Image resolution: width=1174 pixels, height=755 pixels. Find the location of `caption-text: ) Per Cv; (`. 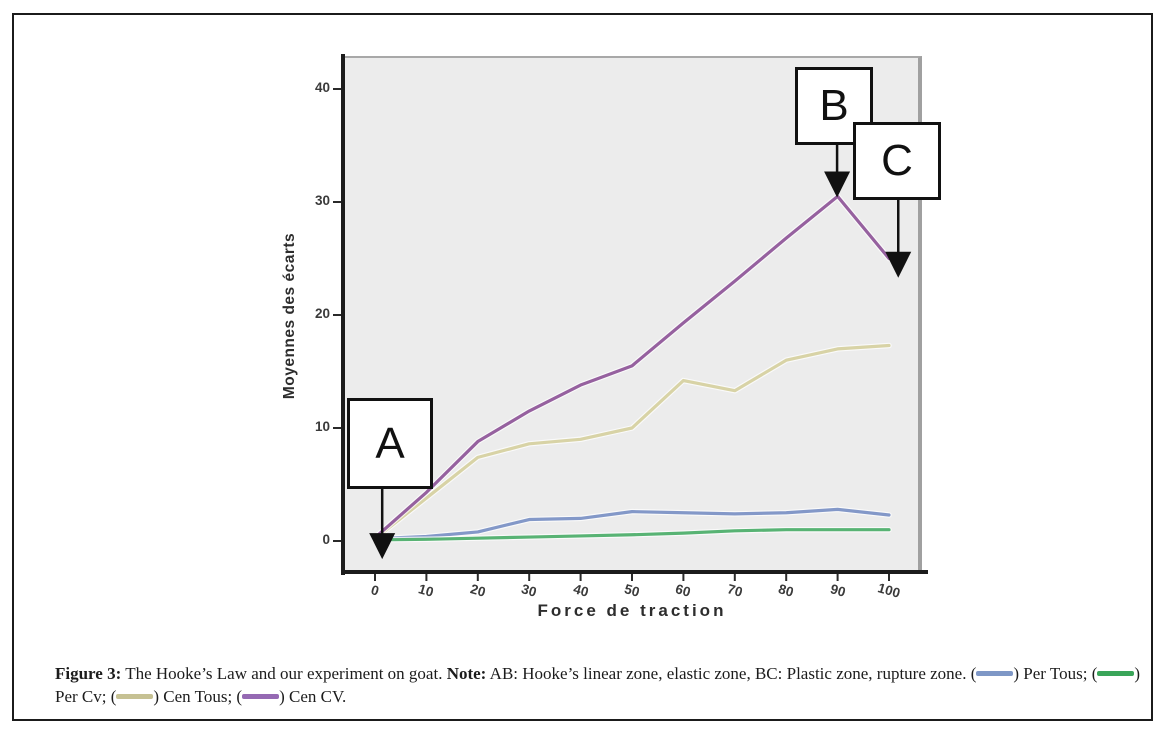

caption-text: ) Per Cv; ( is located at coordinates (598, 685).